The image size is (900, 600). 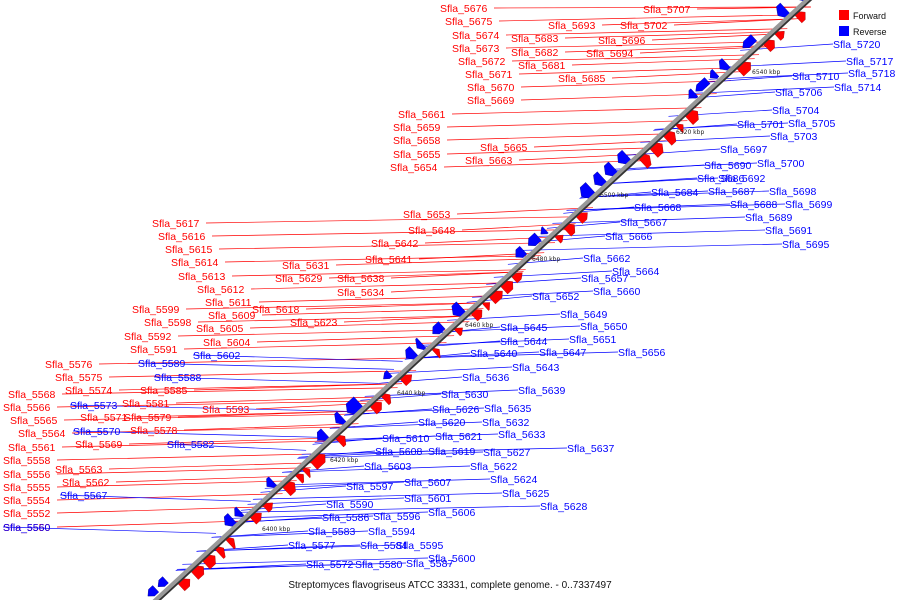 What do you see at coordinates (369, 487) in the screenshot?
I see `reverse-gene-label: Sfla_5597` at bounding box center [369, 487].